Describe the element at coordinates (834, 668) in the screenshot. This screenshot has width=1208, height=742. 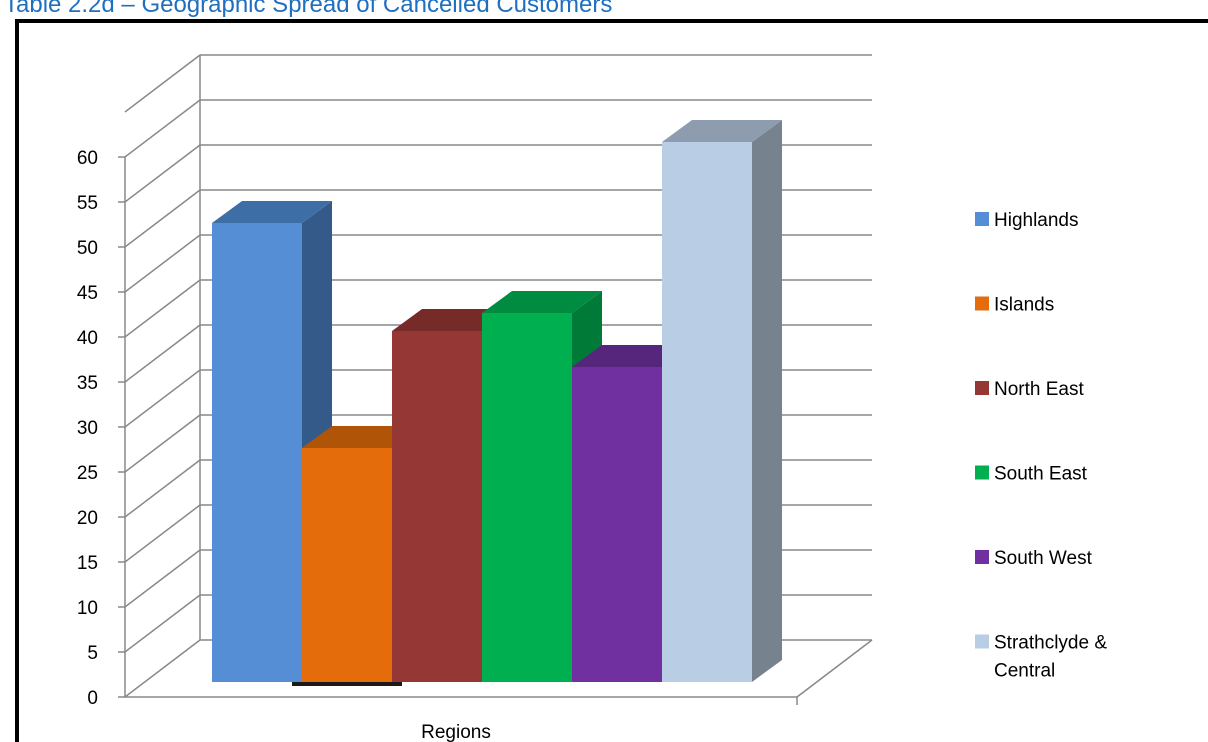
I see `floor-right-edge` at that location.